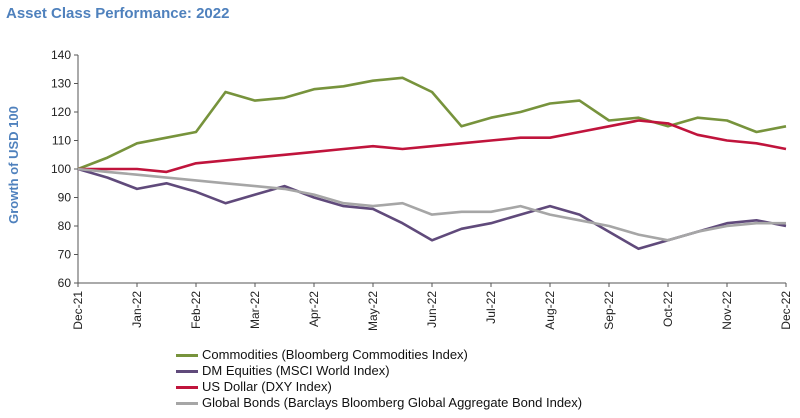 The width and height of the screenshot is (800, 418). Describe the element at coordinates (491, 307) in the screenshot. I see `x-tick-label: Jul-22` at that location.